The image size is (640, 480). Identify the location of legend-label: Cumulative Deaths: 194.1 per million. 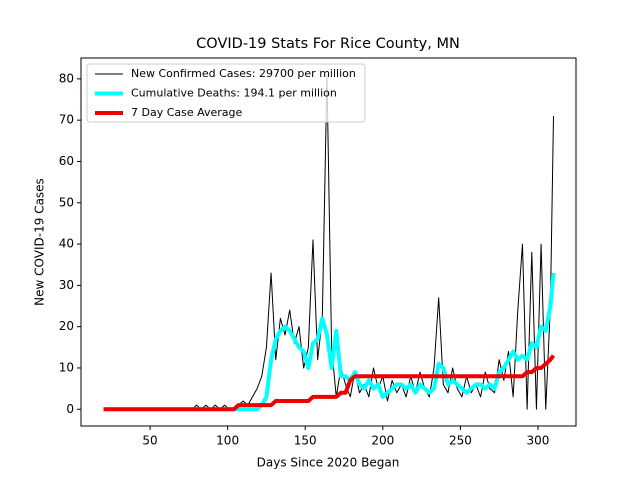
(234, 93).